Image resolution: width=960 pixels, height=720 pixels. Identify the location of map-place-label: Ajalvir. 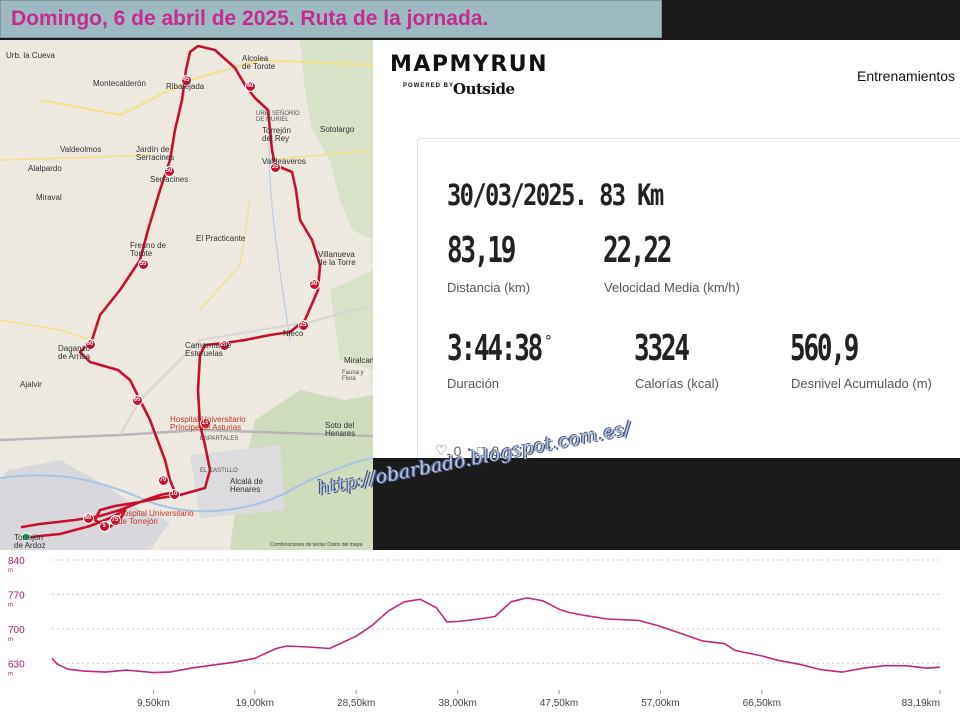
(31, 384).